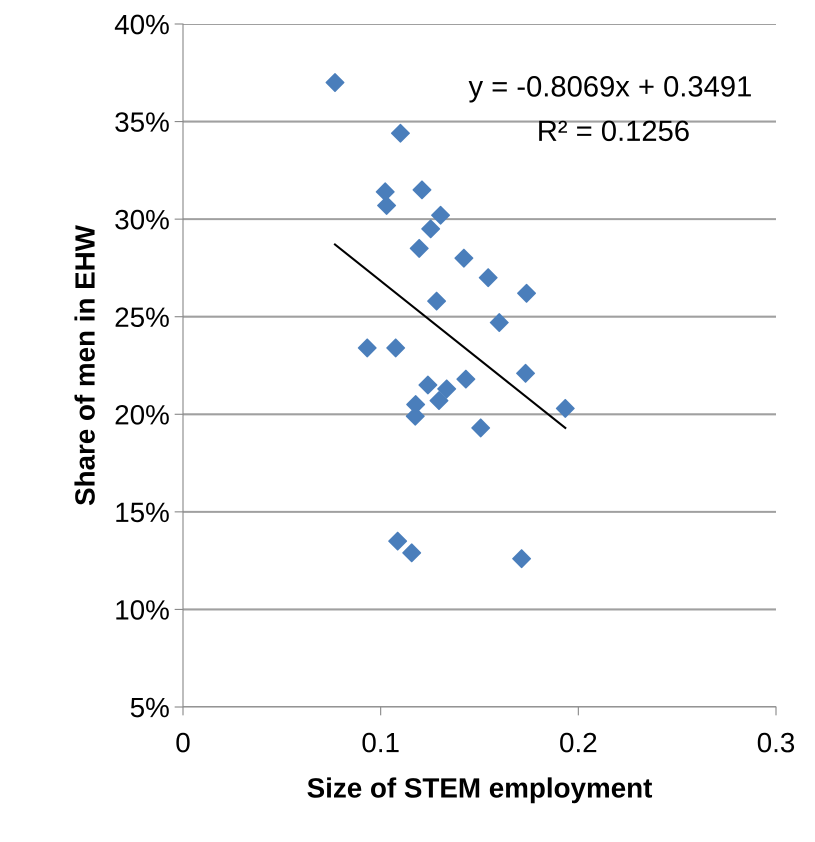 The image size is (815, 842). I want to click on x-tick-label: 0.2, so click(578, 742).